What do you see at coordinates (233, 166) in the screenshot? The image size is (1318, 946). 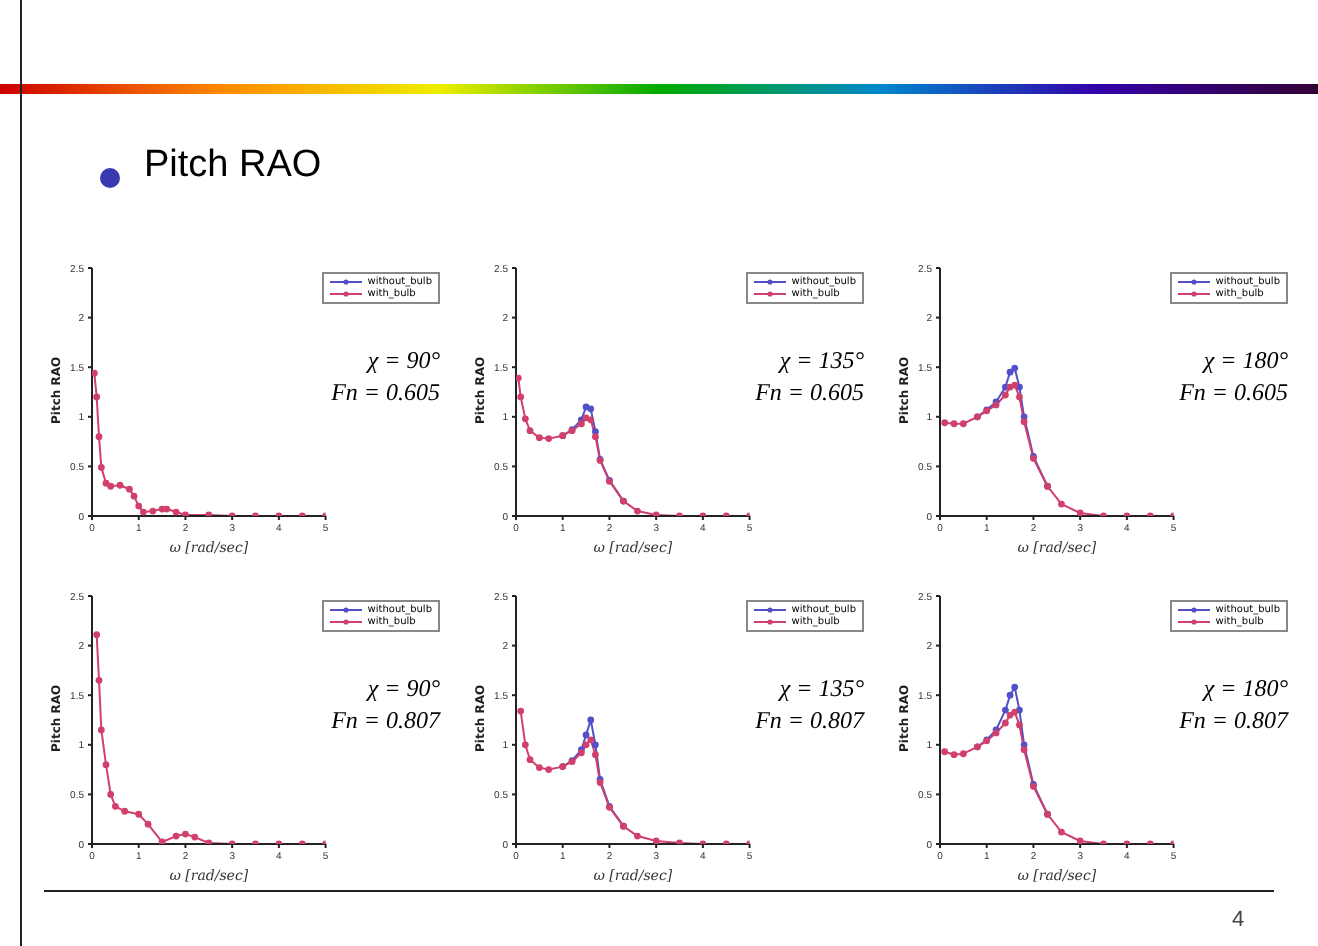 I see `chart-title: Pitch RAO` at bounding box center [233, 166].